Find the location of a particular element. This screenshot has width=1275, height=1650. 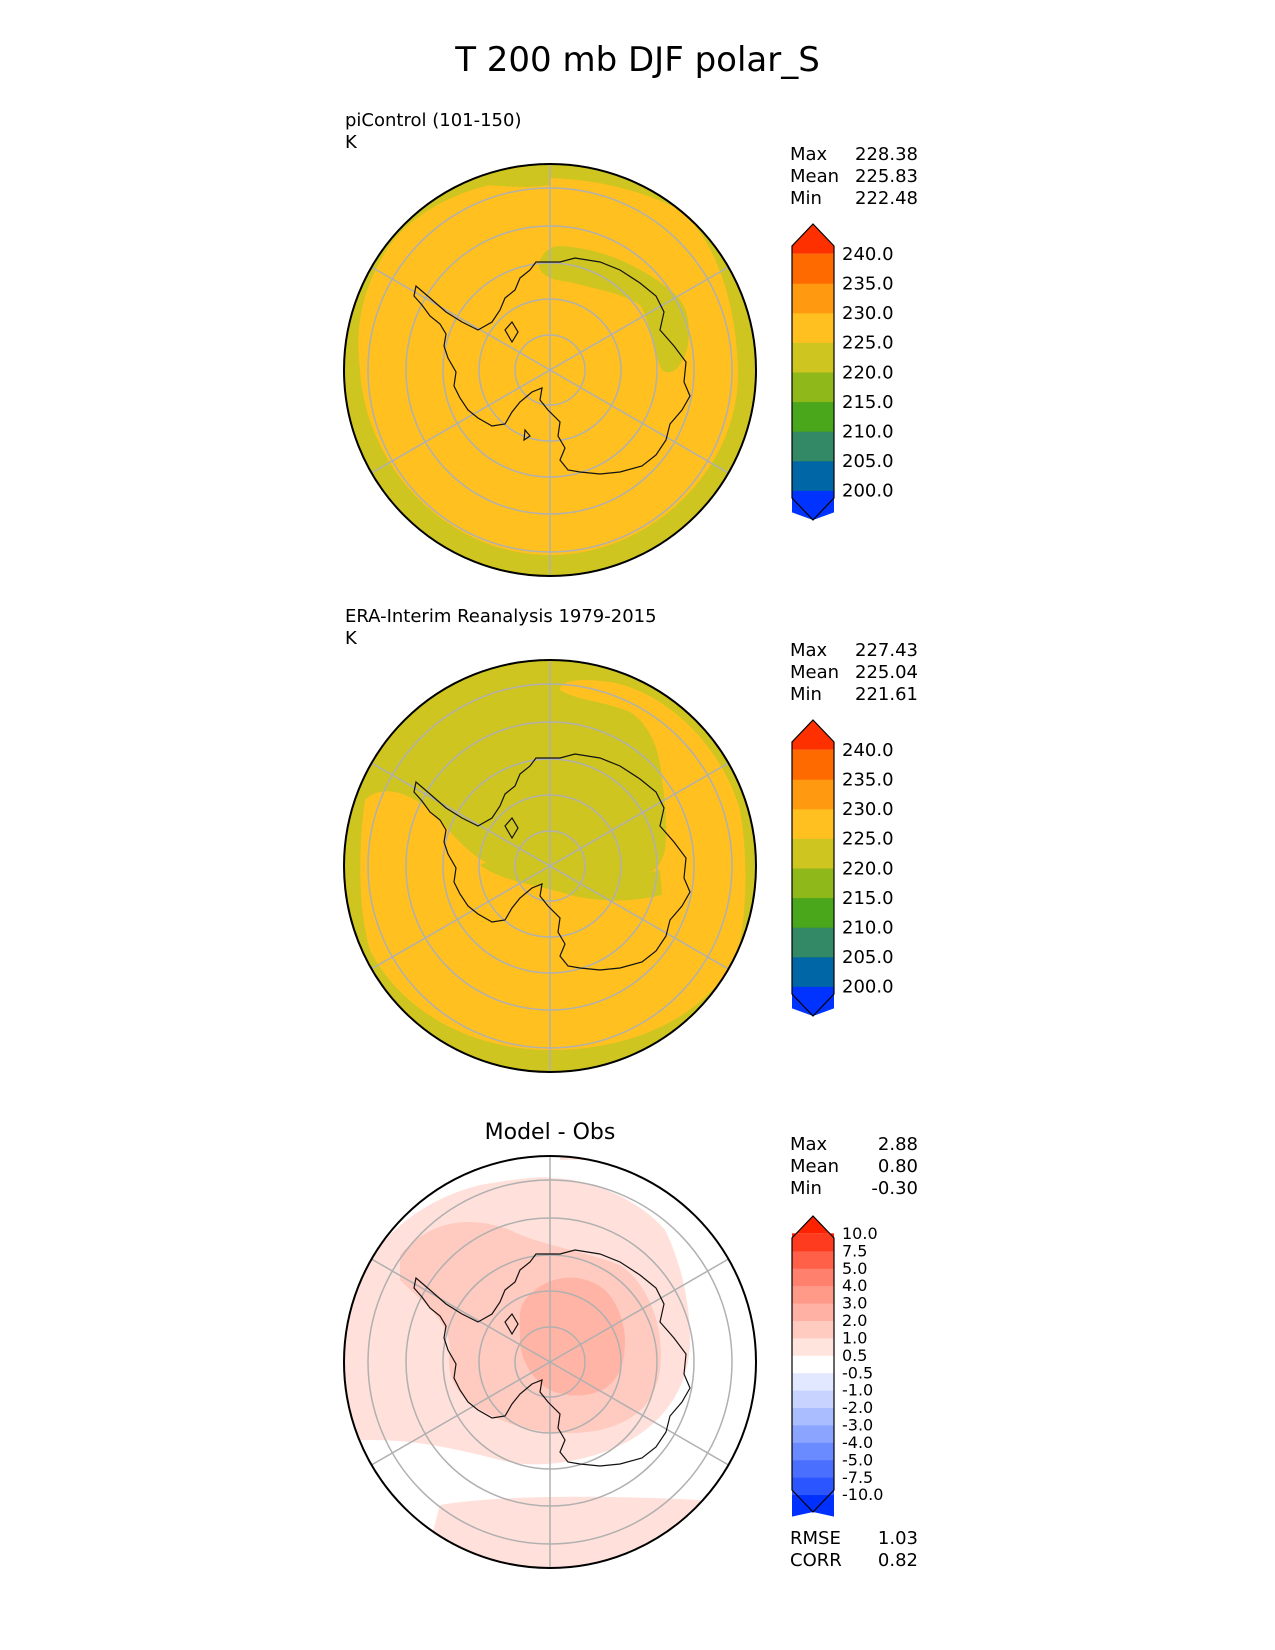

panel-1-units: K is located at coordinates (351, 142).